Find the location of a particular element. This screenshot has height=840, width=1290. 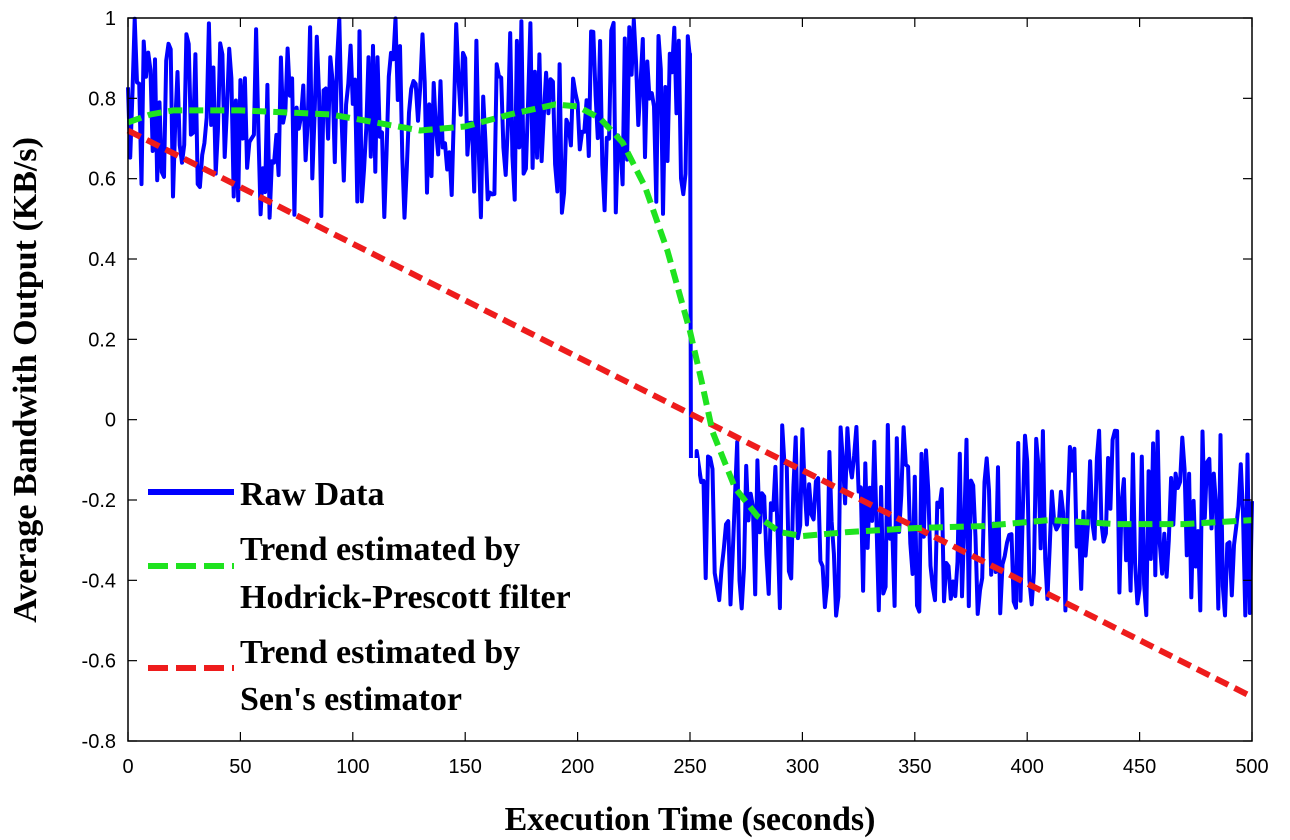

legend-label: Raw Data is located at coordinates (312, 494).